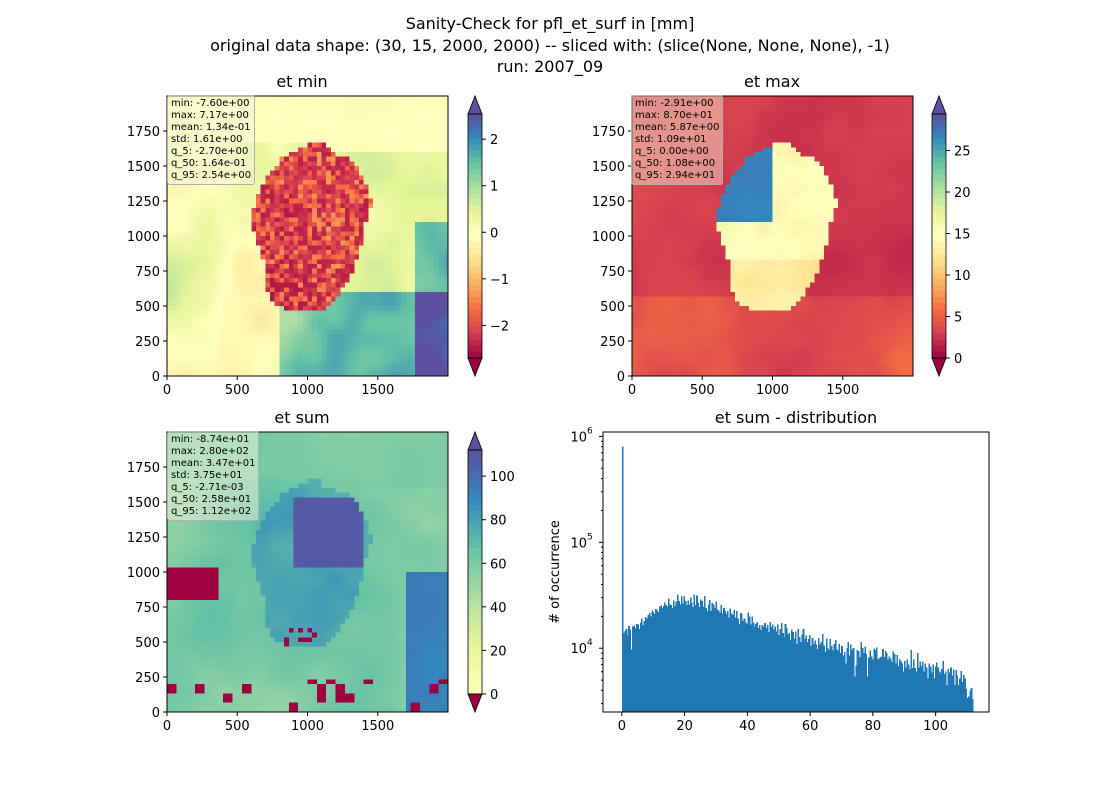 The width and height of the screenshot is (1100, 800). Describe the element at coordinates (494, 187) in the screenshot. I see `colorbar-tick-label: 1` at that location.